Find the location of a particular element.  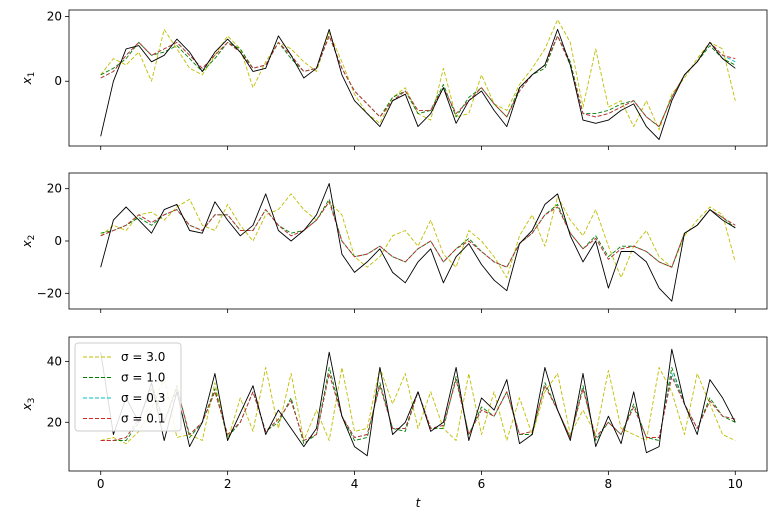

x-tick-label: 2 is located at coordinates (228, 484).